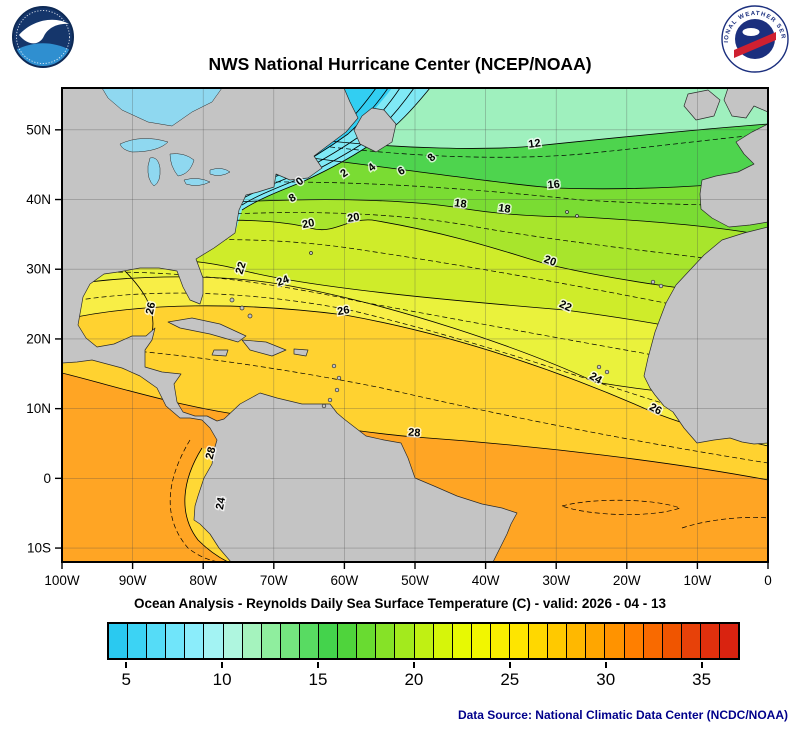  Describe the element at coordinates (38, 338) in the screenshot. I see `y-axis-tick-label: 20N` at that location.